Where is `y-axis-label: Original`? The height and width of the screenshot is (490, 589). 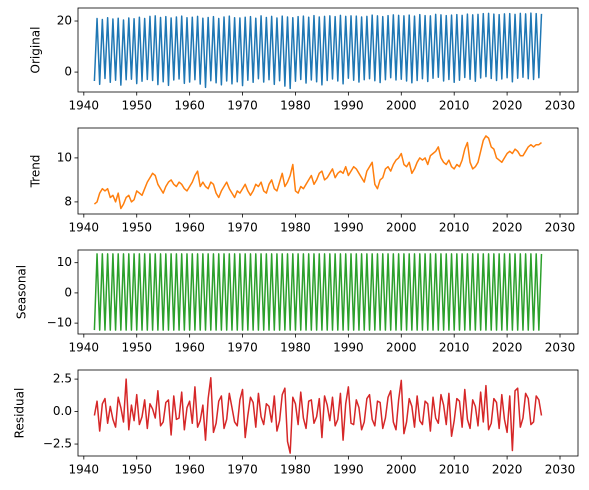
y-axis-label: Original is located at coordinates (36, 50).